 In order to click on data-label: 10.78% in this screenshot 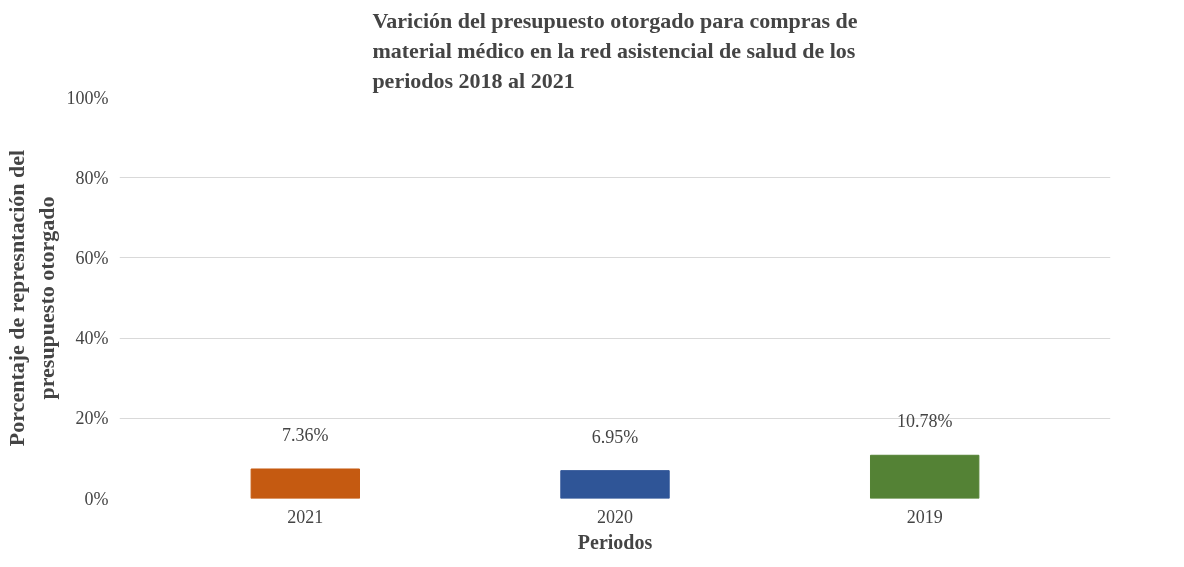, I will do `click(924, 421)`.